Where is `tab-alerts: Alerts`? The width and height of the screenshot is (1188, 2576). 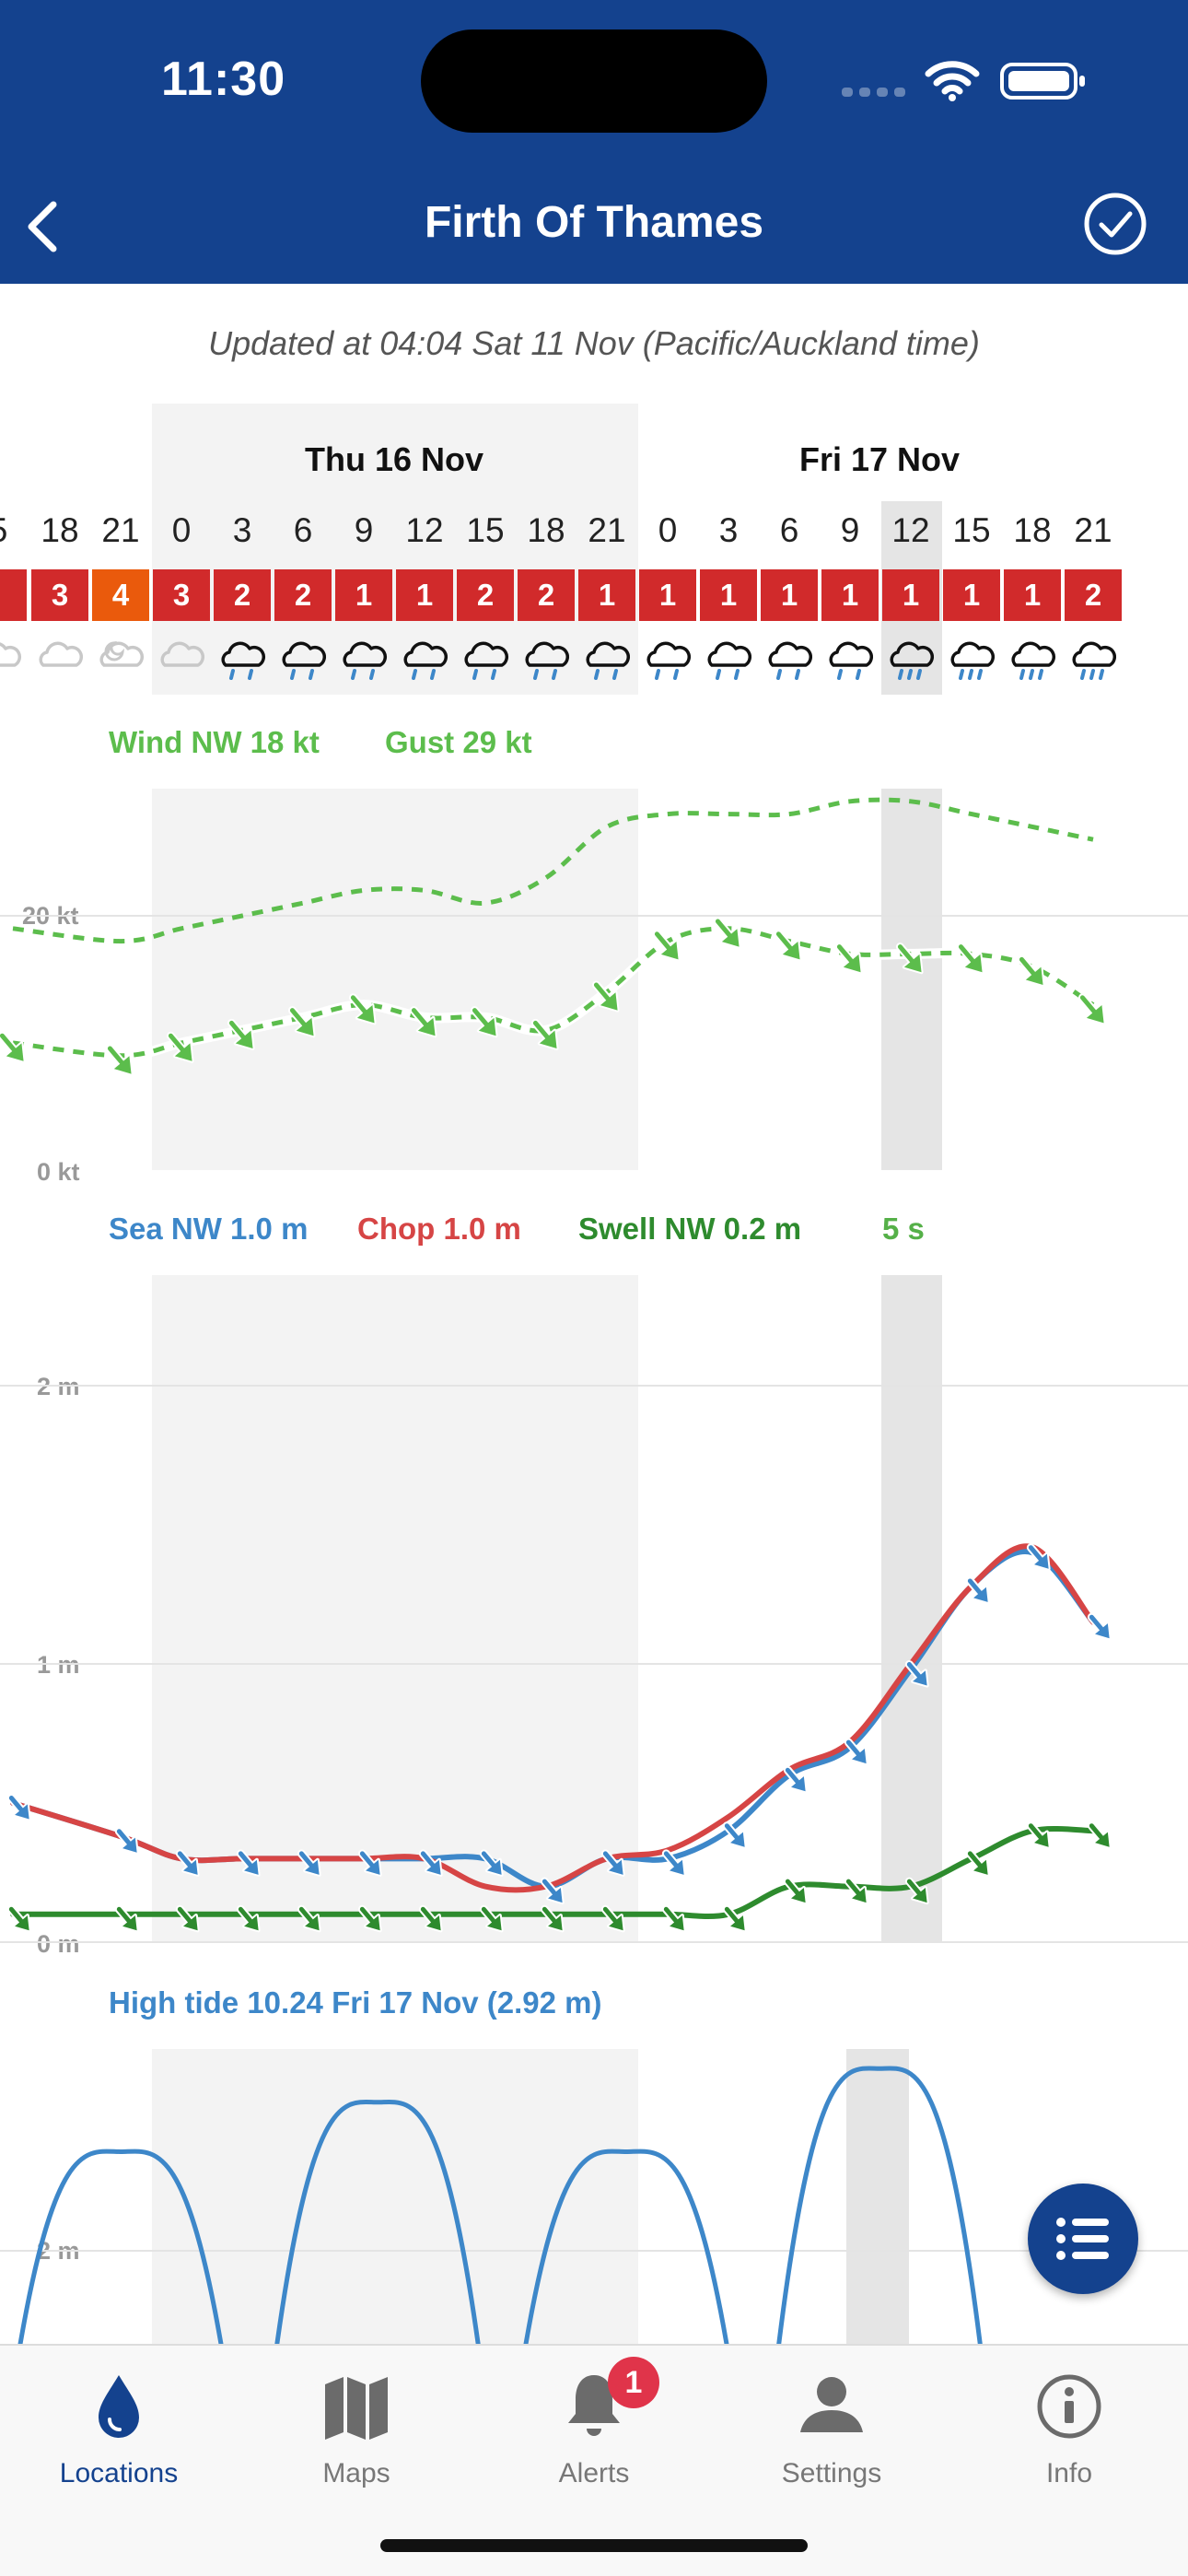
tab-alerts: Alerts is located at coordinates (594, 2433).